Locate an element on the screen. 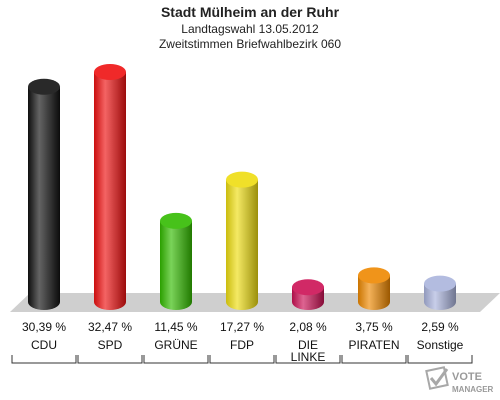  bar-die-linke is located at coordinates (308, 294).